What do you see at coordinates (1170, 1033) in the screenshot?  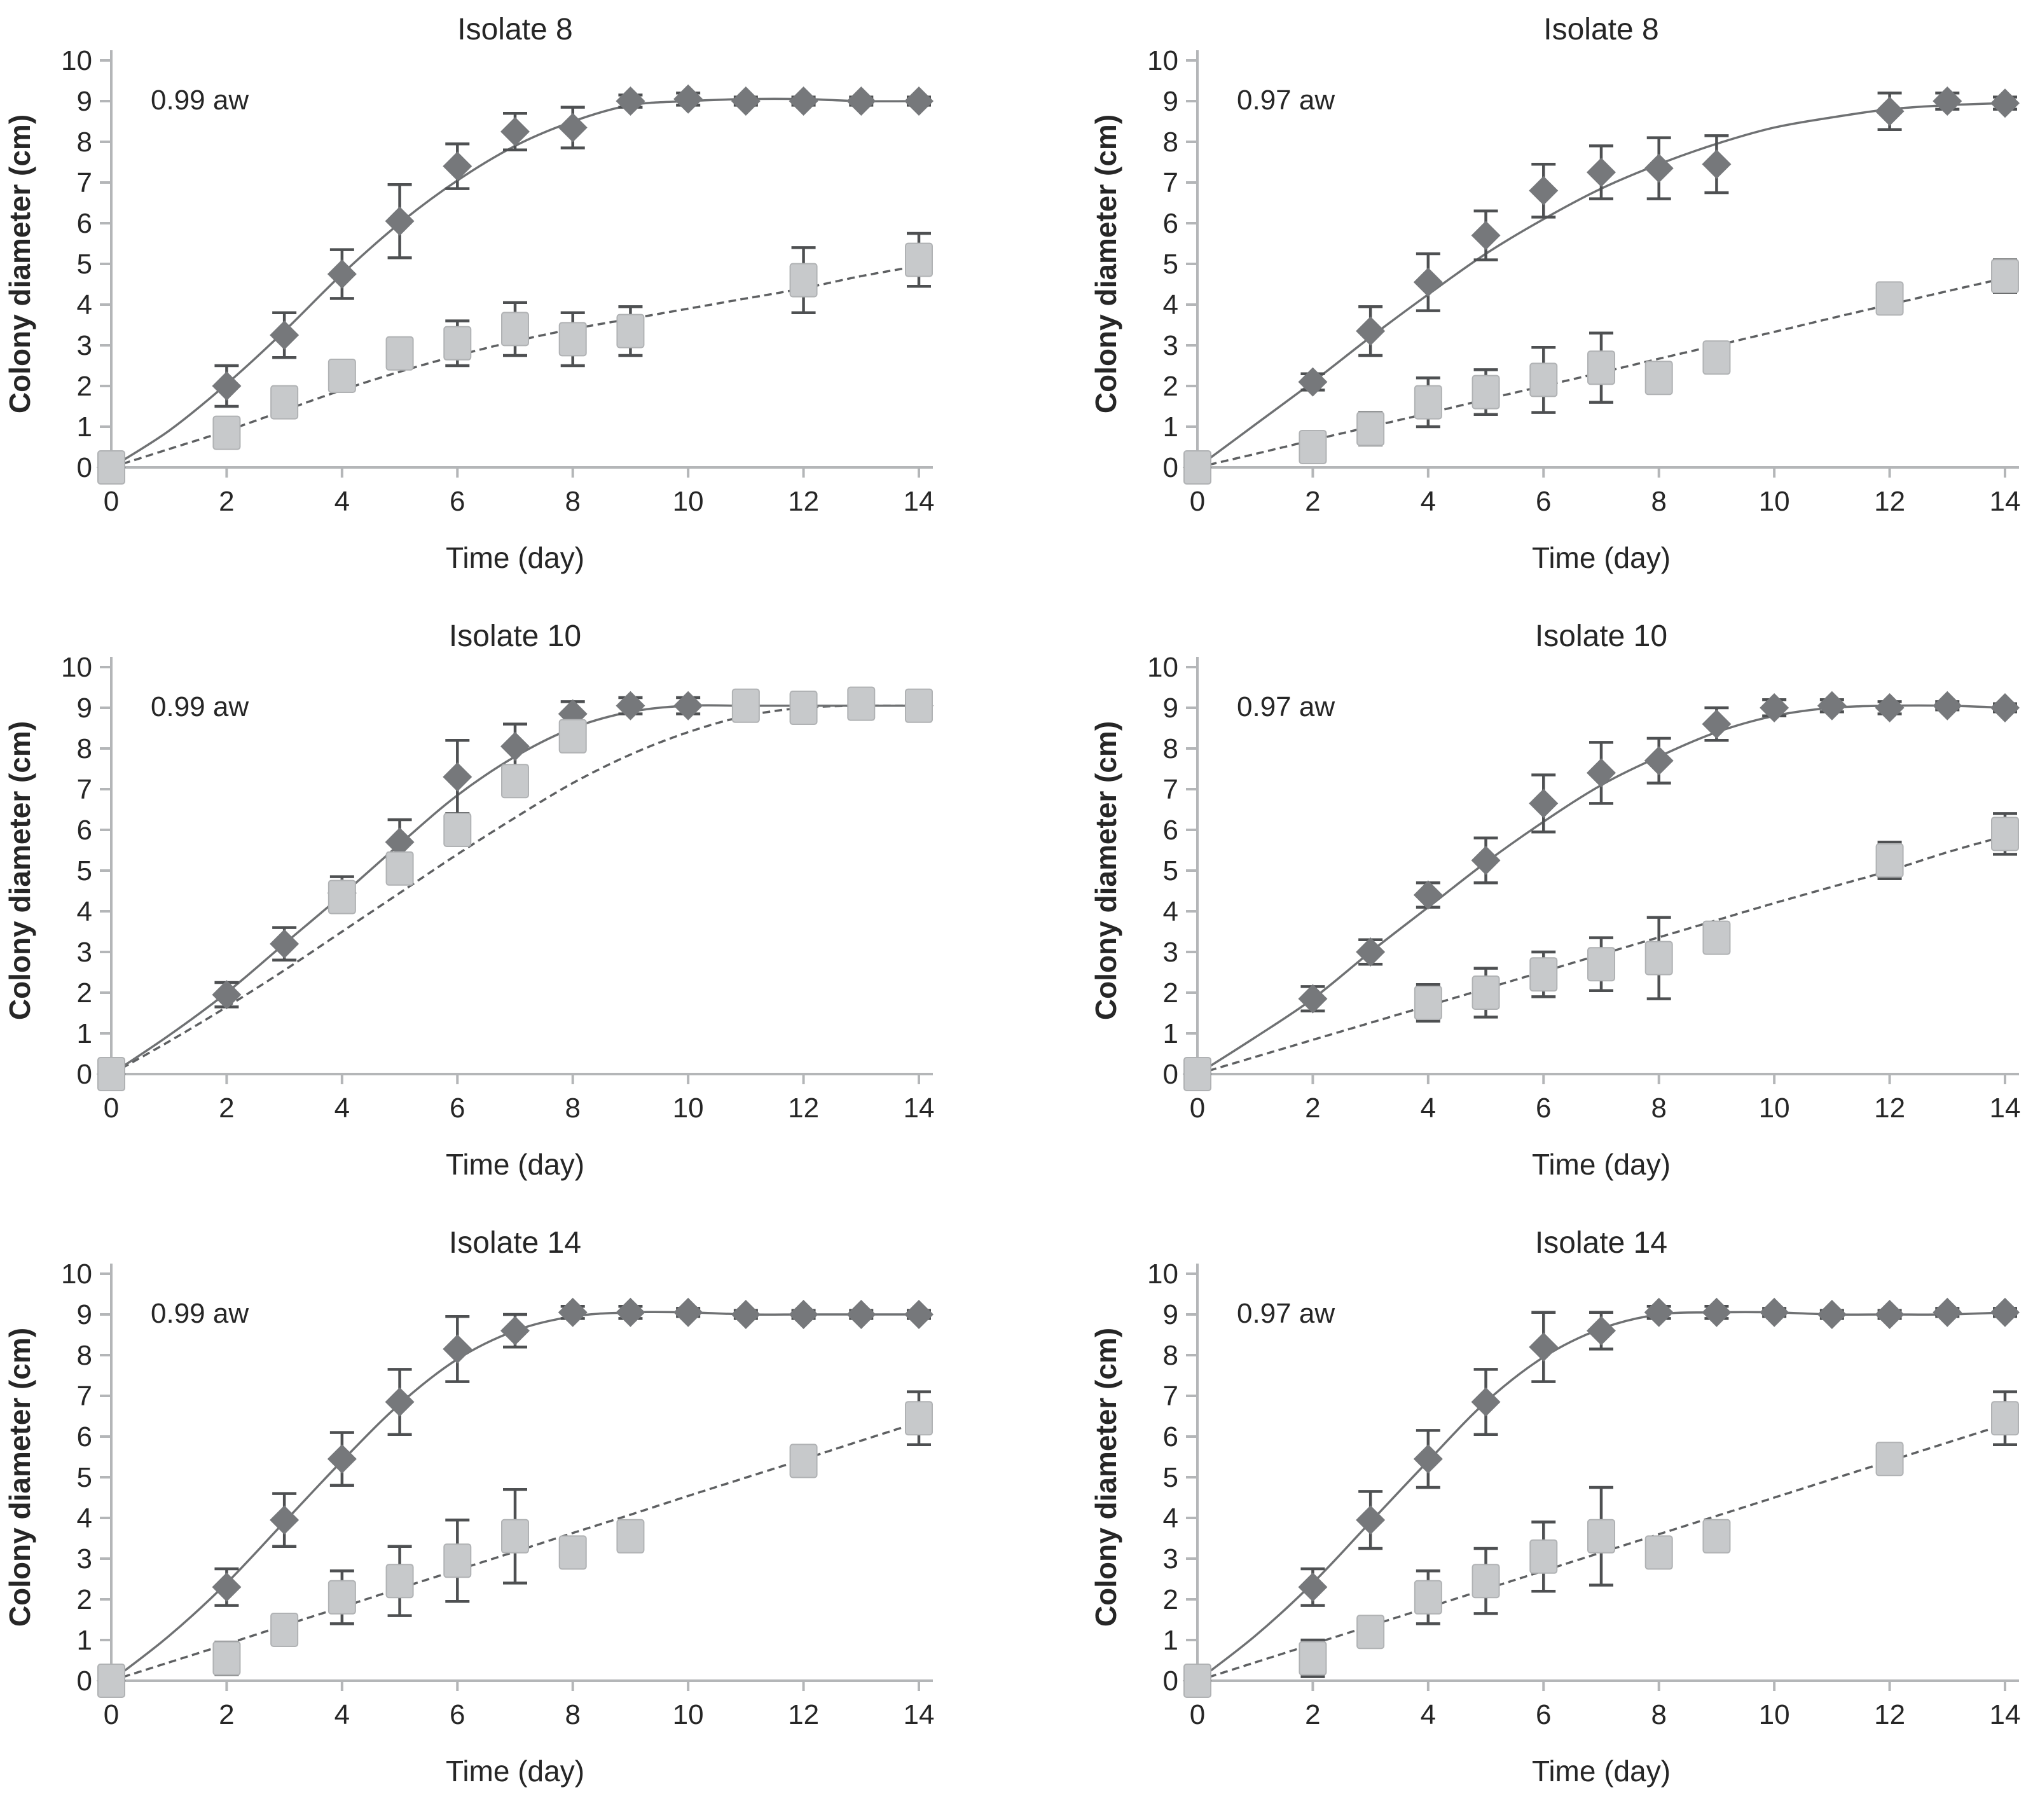 I see `y-tick-label: 1` at bounding box center [1170, 1033].